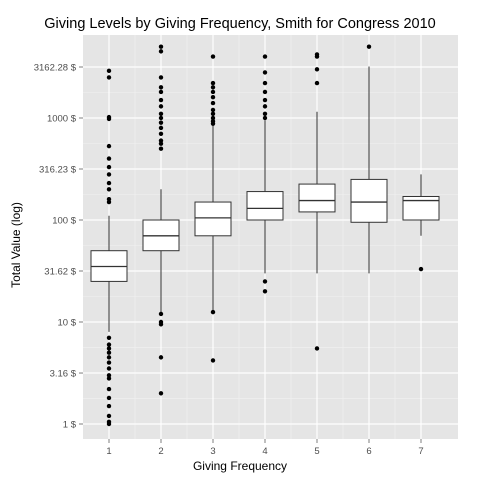  What do you see at coordinates (108, 451) in the screenshot?
I see `x-tick-label: 1` at bounding box center [108, 451].